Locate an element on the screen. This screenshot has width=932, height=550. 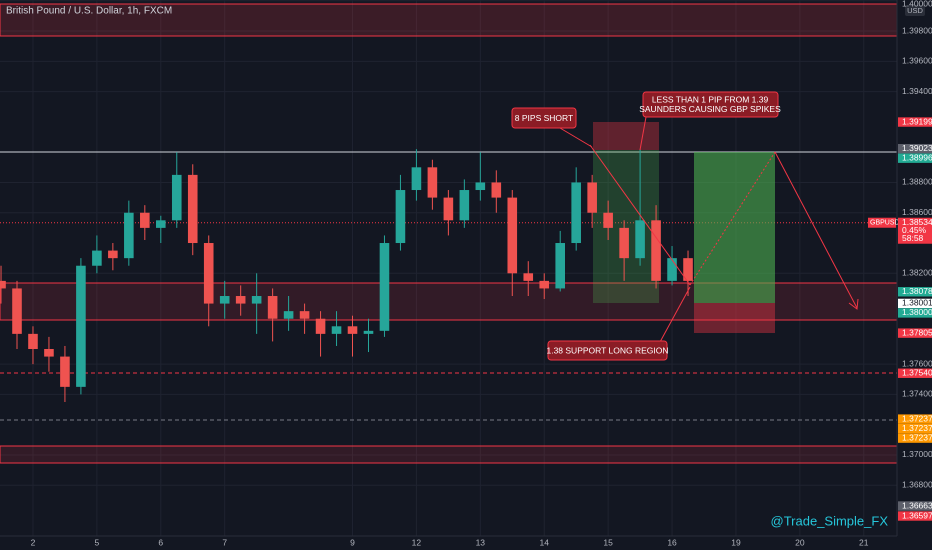
price-badge-label: 1.36663 is located at coordinates (917, 505).